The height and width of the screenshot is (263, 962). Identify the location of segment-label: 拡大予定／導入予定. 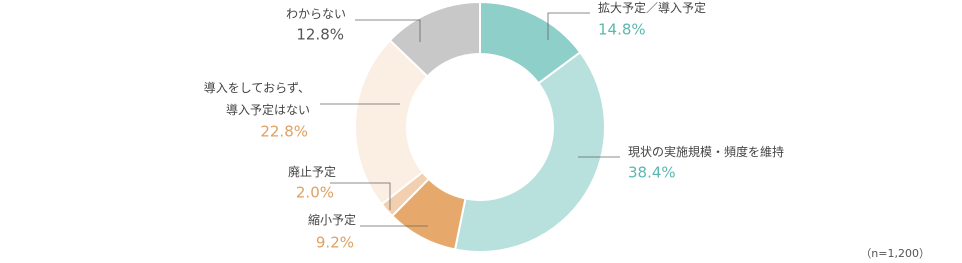
(652, 7).